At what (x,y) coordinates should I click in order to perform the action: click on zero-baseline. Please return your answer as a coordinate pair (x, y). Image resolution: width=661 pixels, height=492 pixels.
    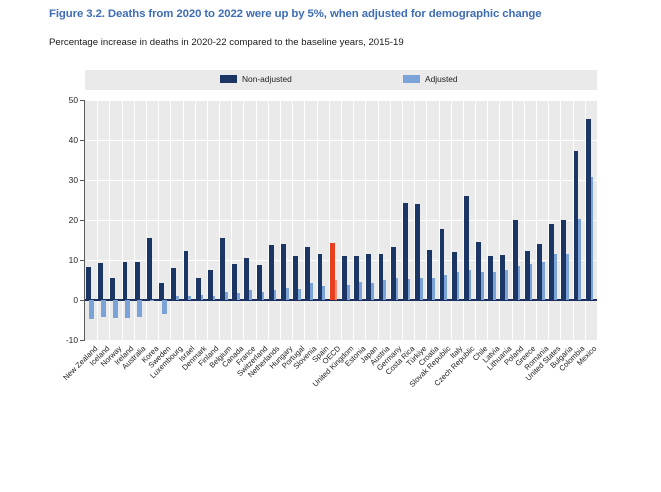
    Looking at the image, I should click on (341, 300).